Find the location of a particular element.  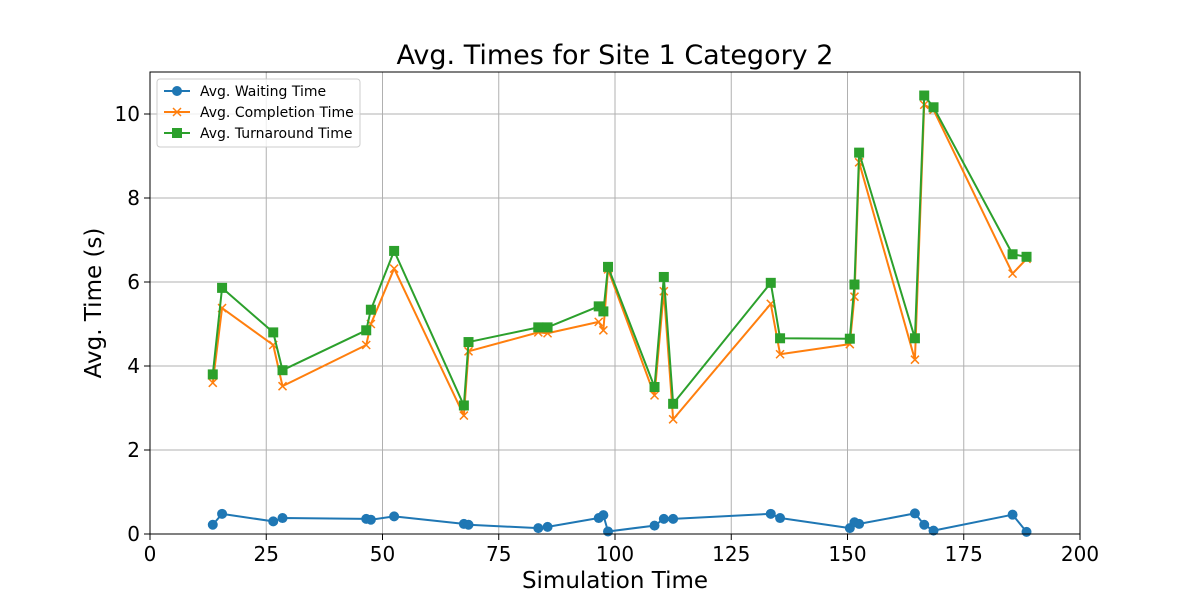

x-tick-label: 0 is located at coordinates (150, 554).